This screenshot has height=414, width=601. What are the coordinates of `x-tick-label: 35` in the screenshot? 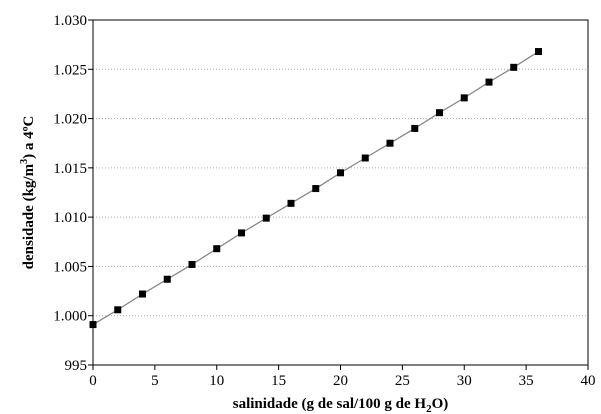 It's located at (526, 381).